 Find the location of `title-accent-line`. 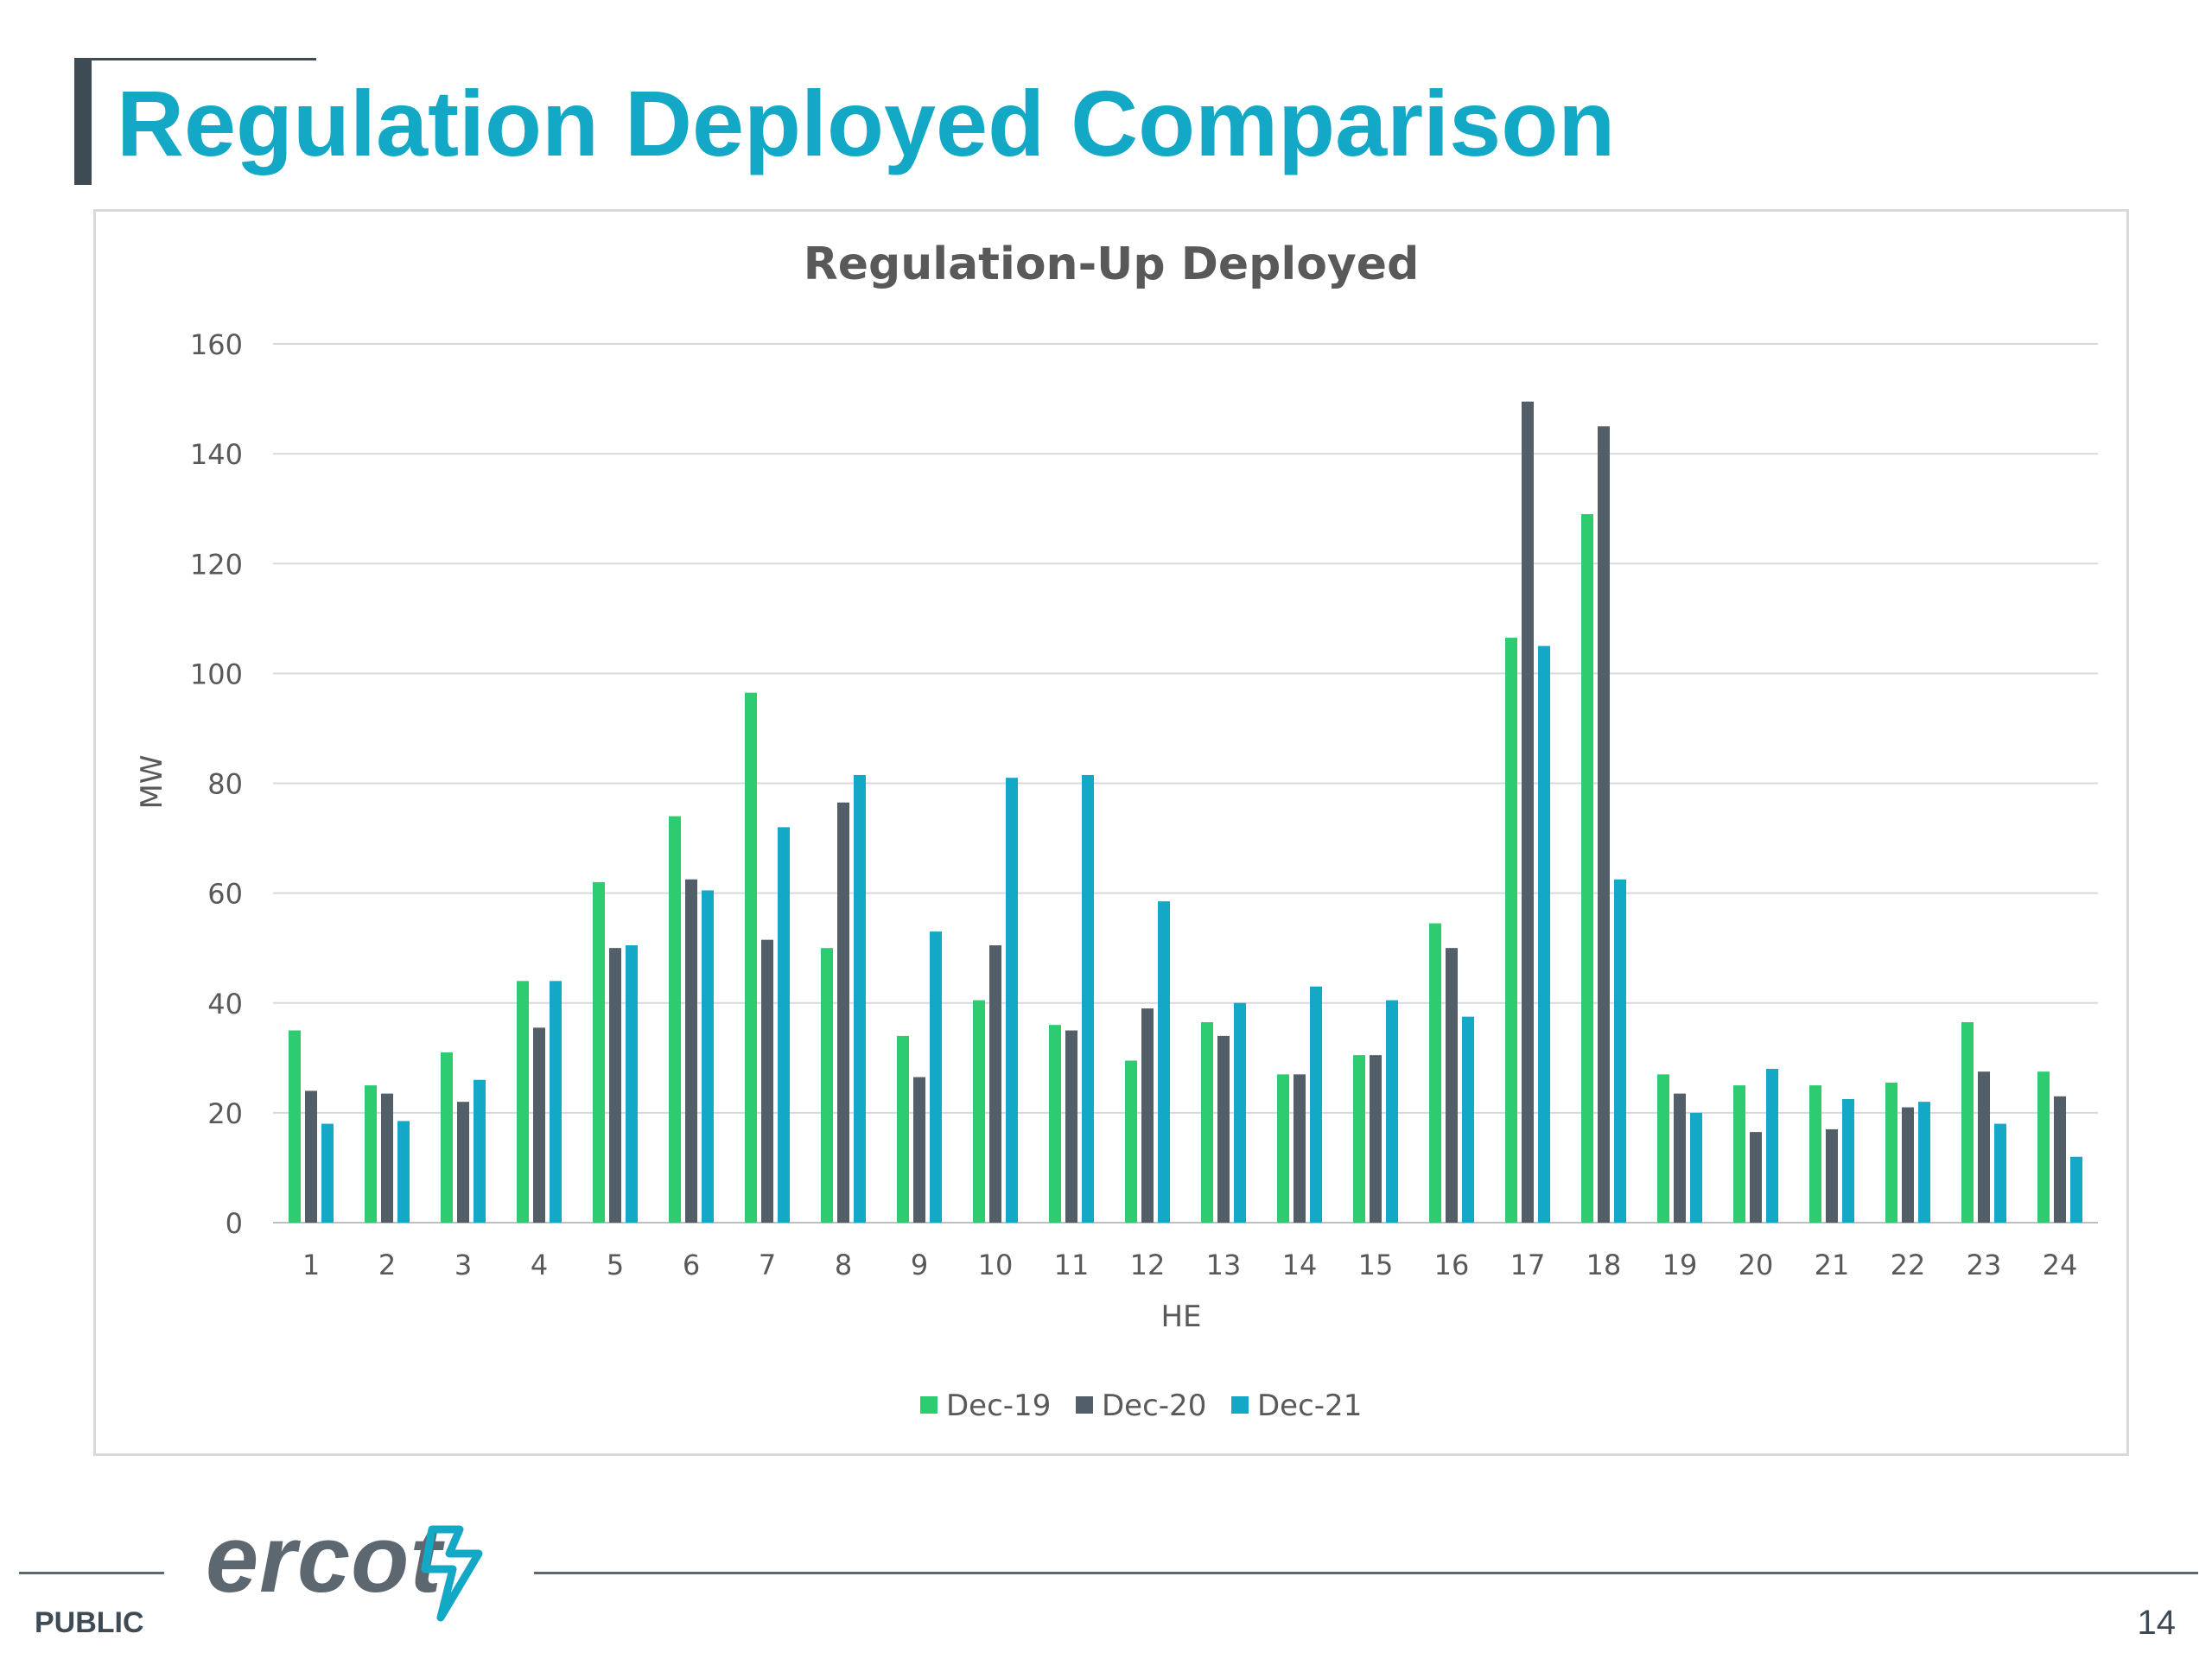

title-accent-line is located at coordinates (195, 59).